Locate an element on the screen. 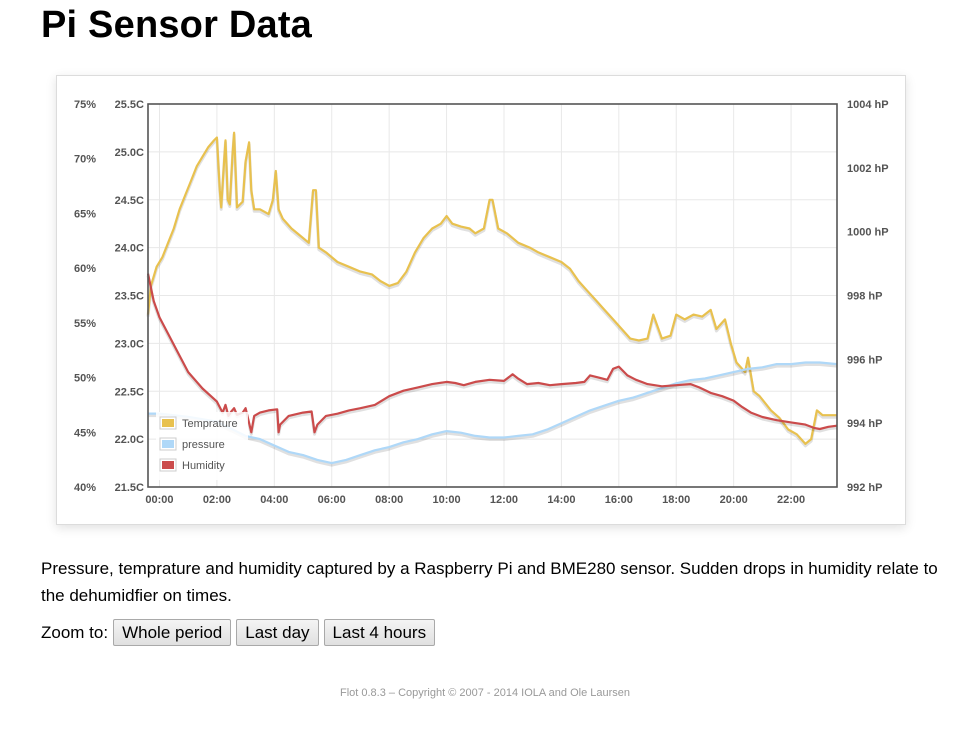 The image size is (970, 739). temperature-tick-label: 23.0C is located at coordinates (129, 344).